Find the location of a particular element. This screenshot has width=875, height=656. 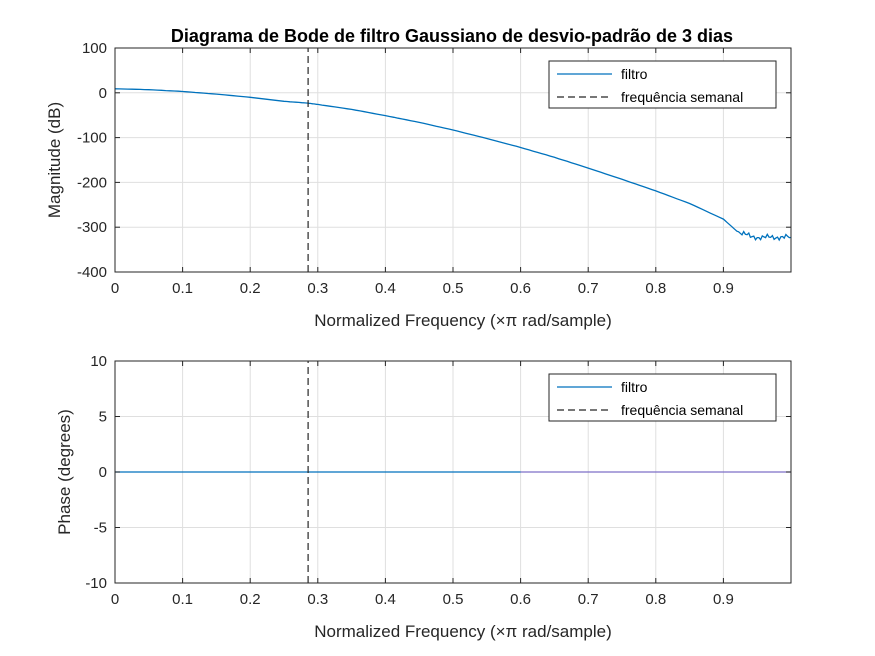

phase-y-axis-label: Phase (degrees) is located at coordinates (64, 472).